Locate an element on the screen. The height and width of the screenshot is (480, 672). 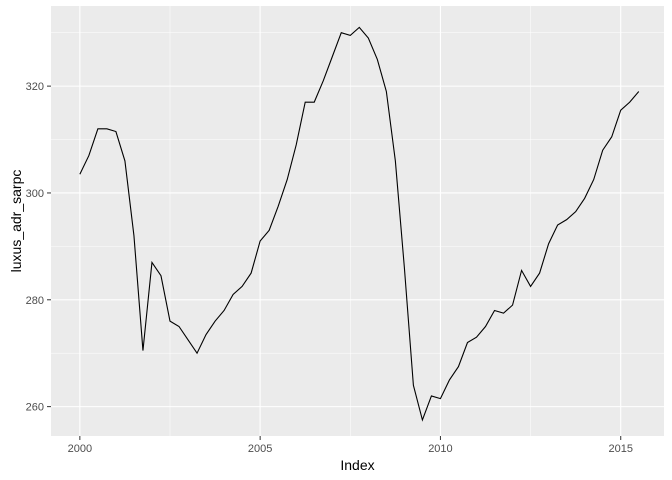
y-axis-title: luxus_adr_sarpc is located at coordinates (16, 221).